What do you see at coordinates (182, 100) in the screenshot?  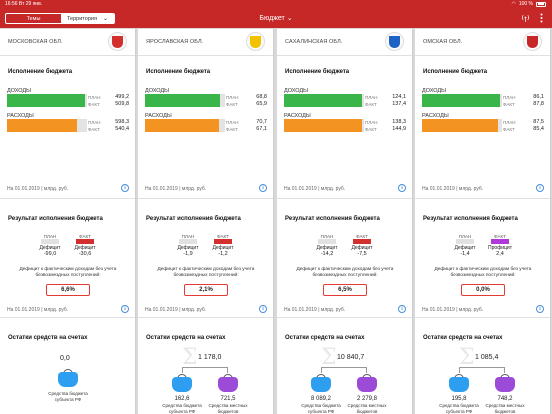 I see `income-fact-bar` at bounding box center [182, 100].